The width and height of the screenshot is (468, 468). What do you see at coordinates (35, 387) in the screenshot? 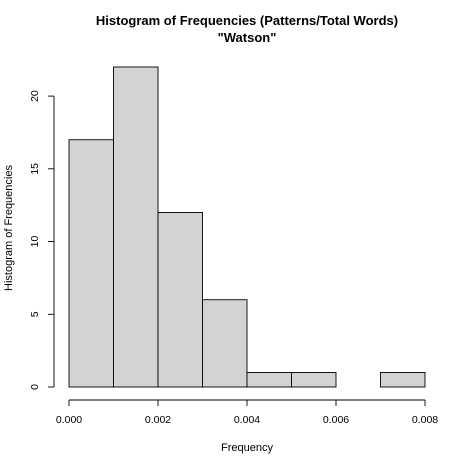
I see `y-tick-label: 0` at bounding box center [35, 387].